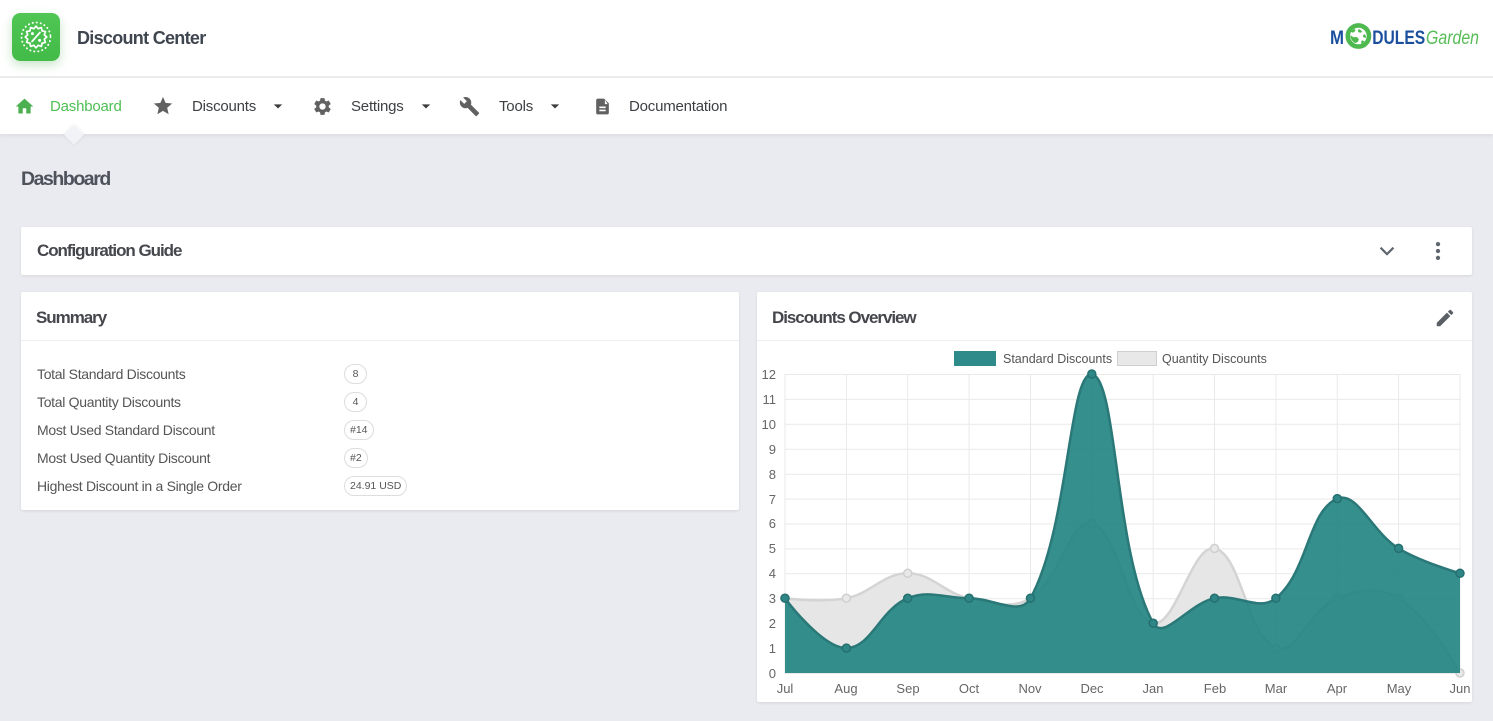 The width and height of the screenshot is (1493, 721). What do you see at coordinates (1452, 38) in the screenshot?
I see `svg-text: Garden` at bounding box center [1452, 38].